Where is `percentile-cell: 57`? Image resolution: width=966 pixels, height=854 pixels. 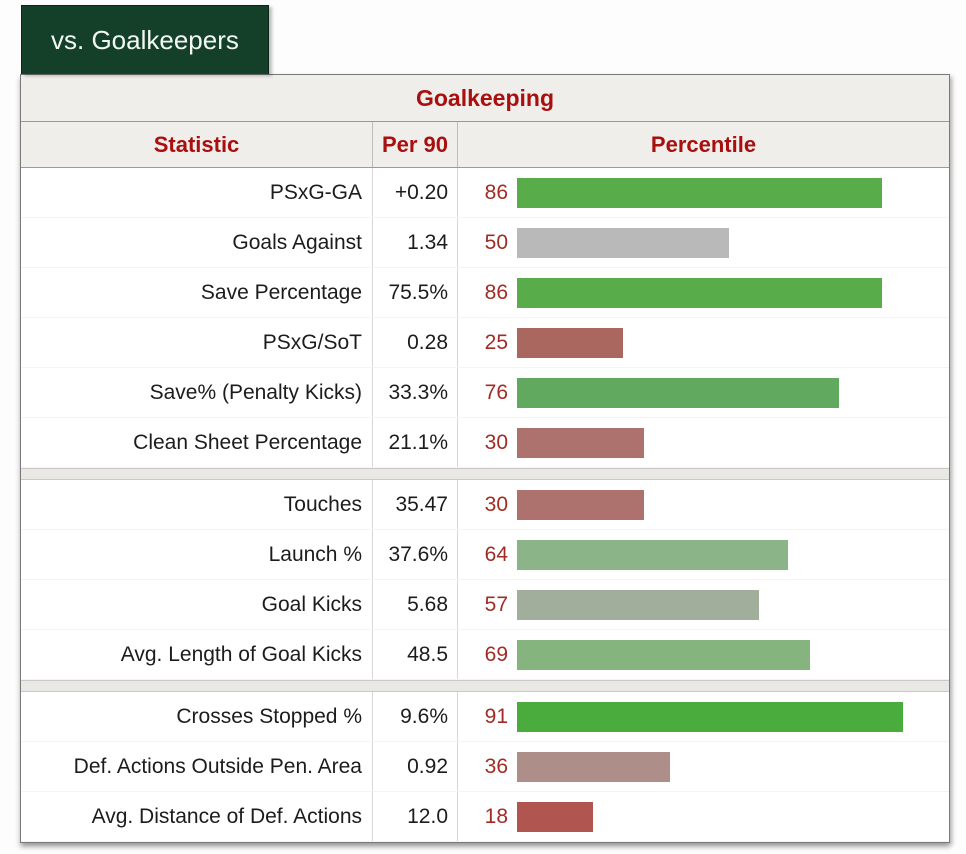
percentile-cell: 57 is located at coordinates (703, 604).